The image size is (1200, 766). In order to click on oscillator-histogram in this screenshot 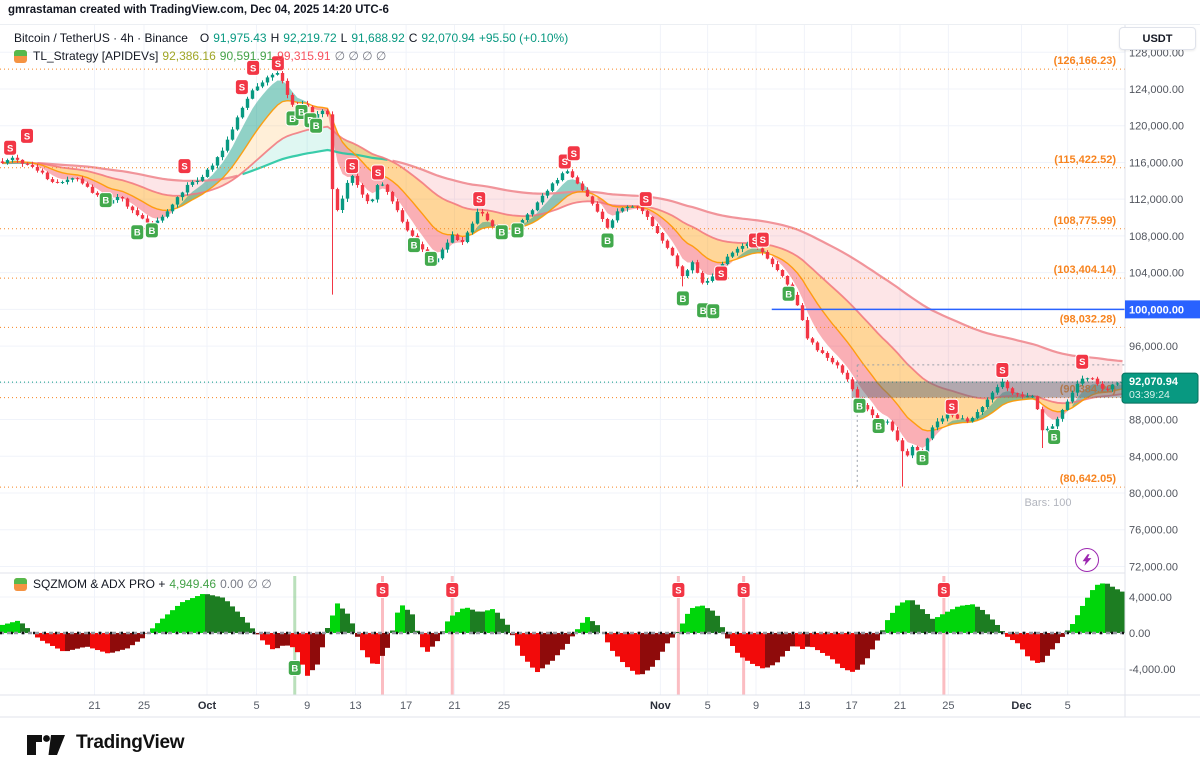, I will do `click(562, 629)`.